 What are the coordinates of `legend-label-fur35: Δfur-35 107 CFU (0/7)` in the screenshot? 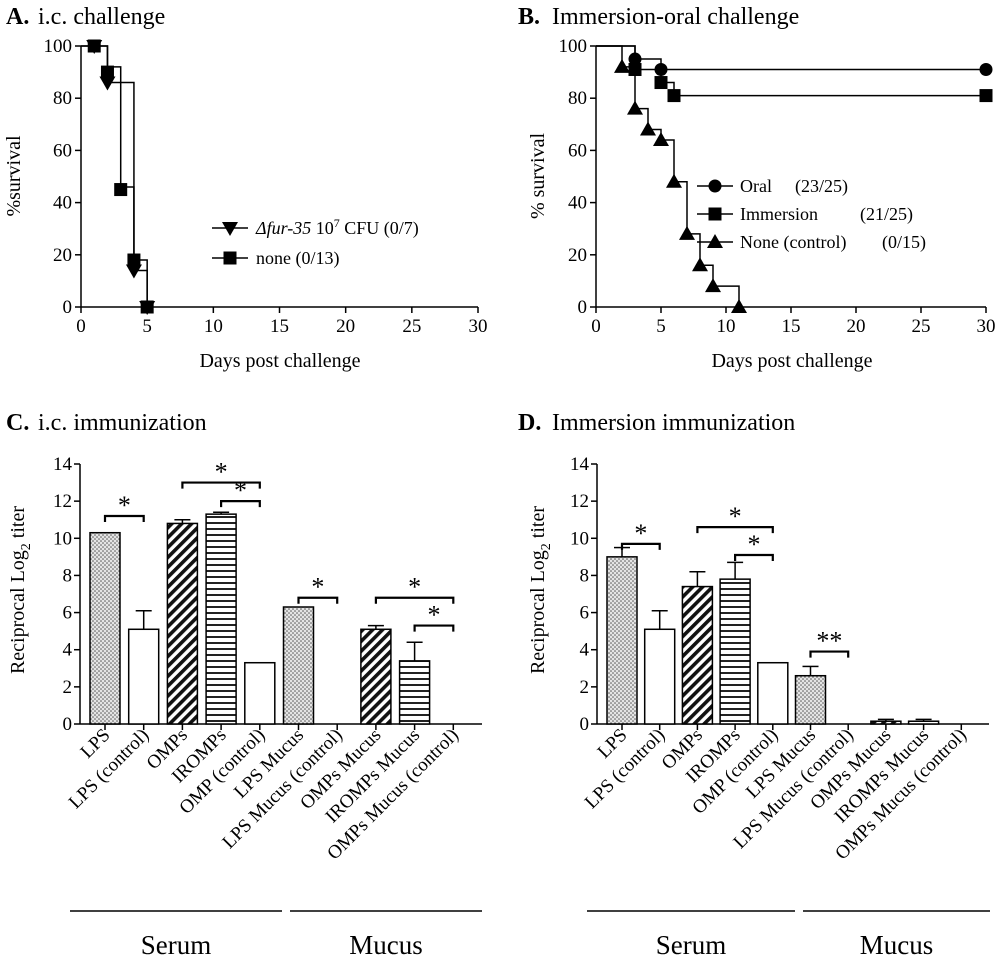 It's located at (337, 227).